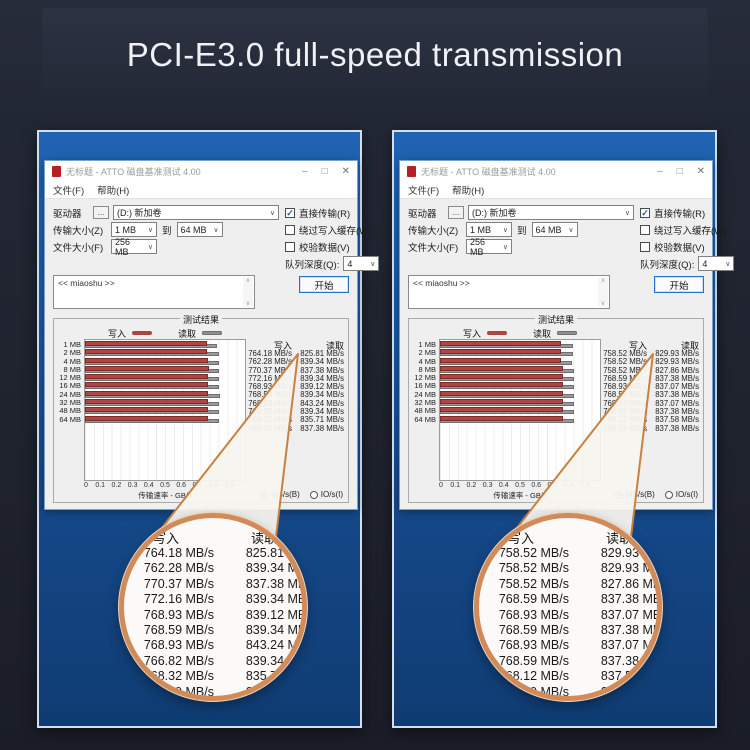  Describe the element at coordinates (568, 615) in the screenshot. I see `magnifier-row: 768.93 MB/s 837.07 MB/s` at that location.